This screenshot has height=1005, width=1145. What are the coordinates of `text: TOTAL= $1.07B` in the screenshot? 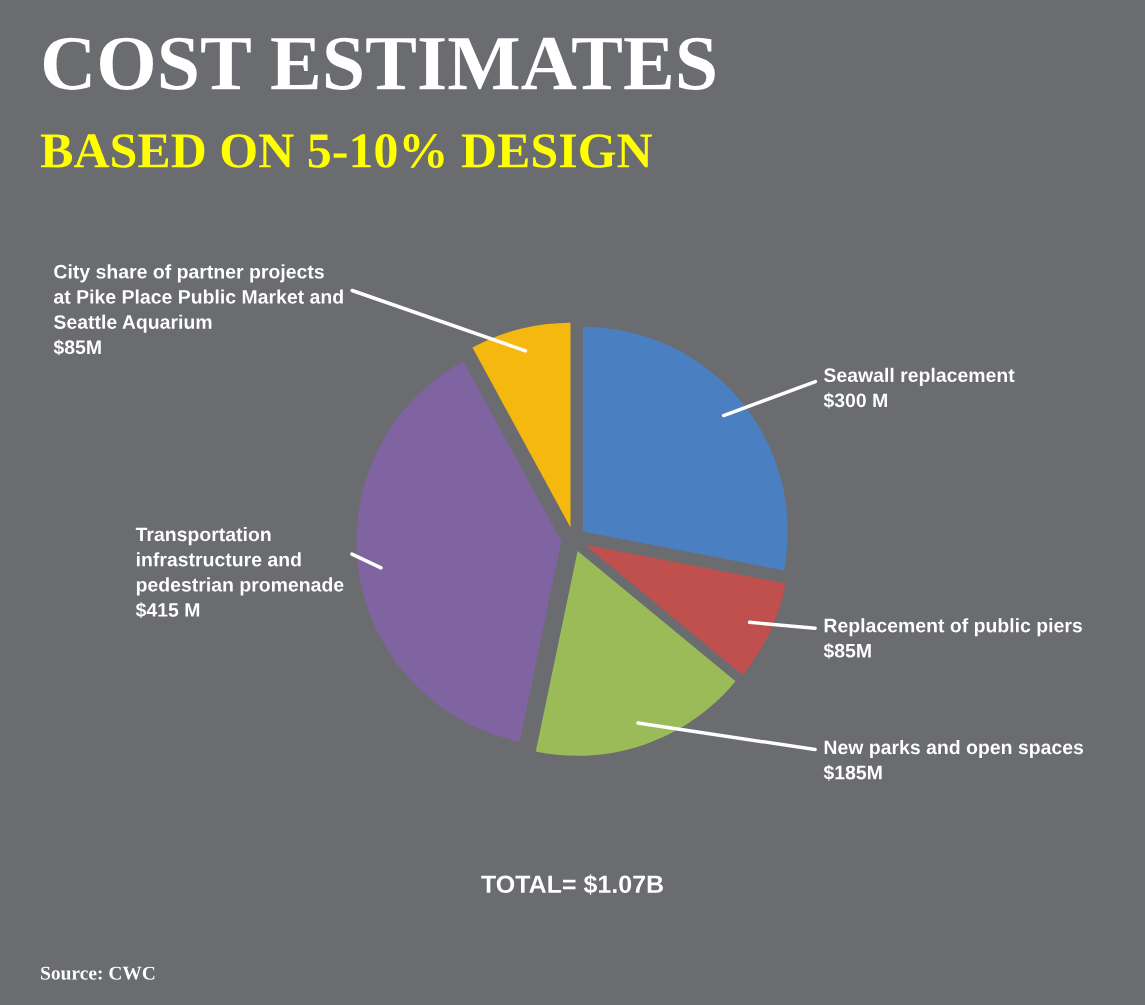 It's located at (572, 884).